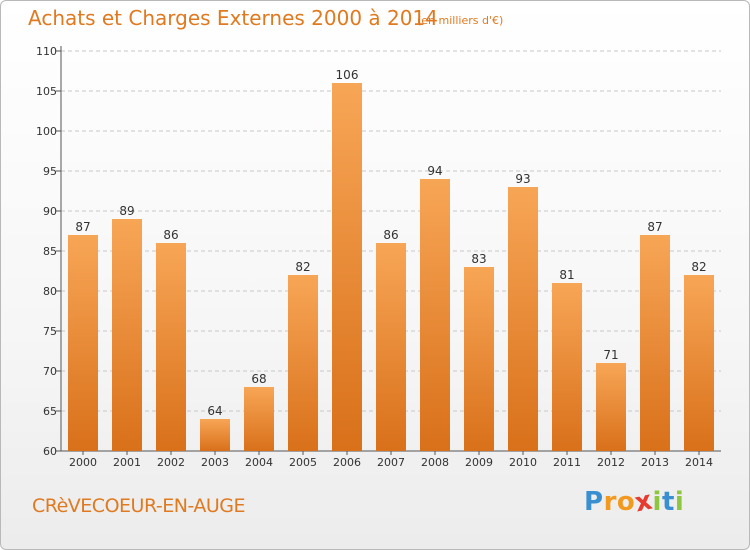  Describe the element at coordinates (566, 275) in the screenshot. I see `bar-value-label: 81` at that location.